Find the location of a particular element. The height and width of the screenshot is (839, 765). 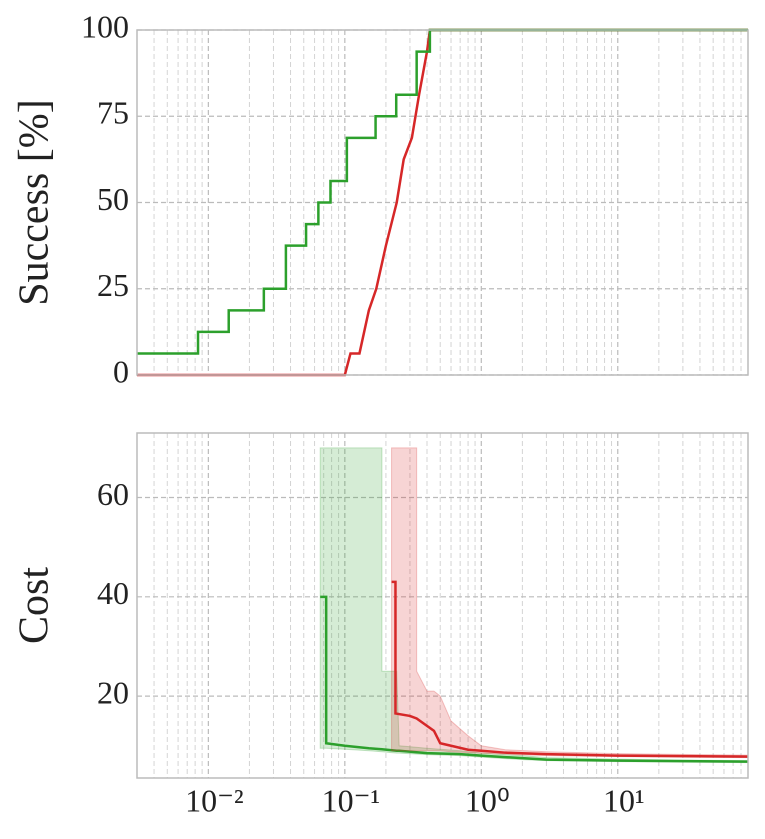

y-tick-label: 20 is located at coordinates (113, 692).